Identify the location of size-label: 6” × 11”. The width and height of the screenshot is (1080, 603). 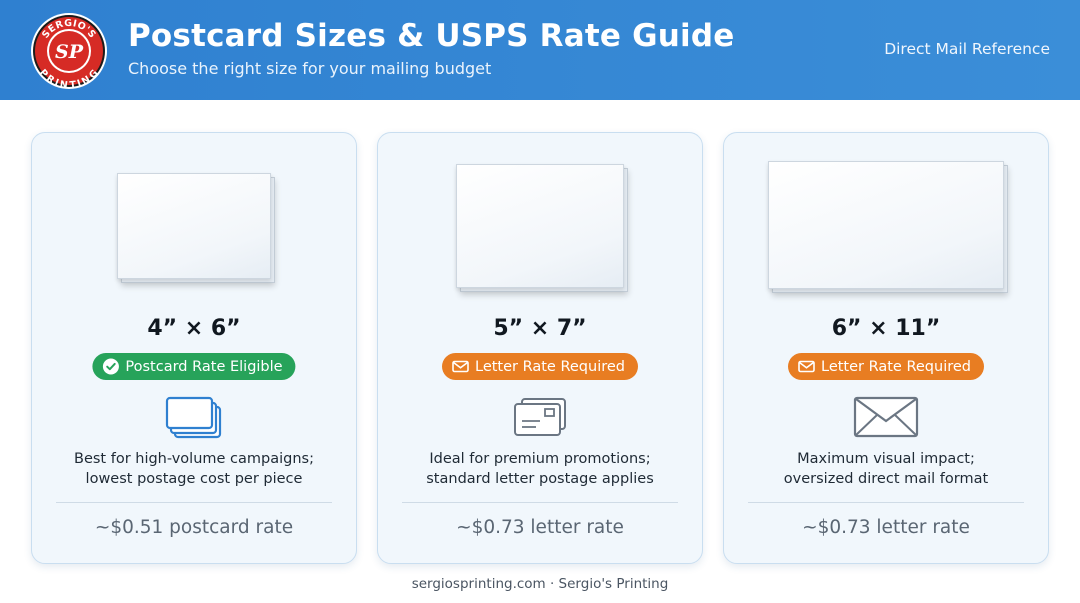
(886, 328).